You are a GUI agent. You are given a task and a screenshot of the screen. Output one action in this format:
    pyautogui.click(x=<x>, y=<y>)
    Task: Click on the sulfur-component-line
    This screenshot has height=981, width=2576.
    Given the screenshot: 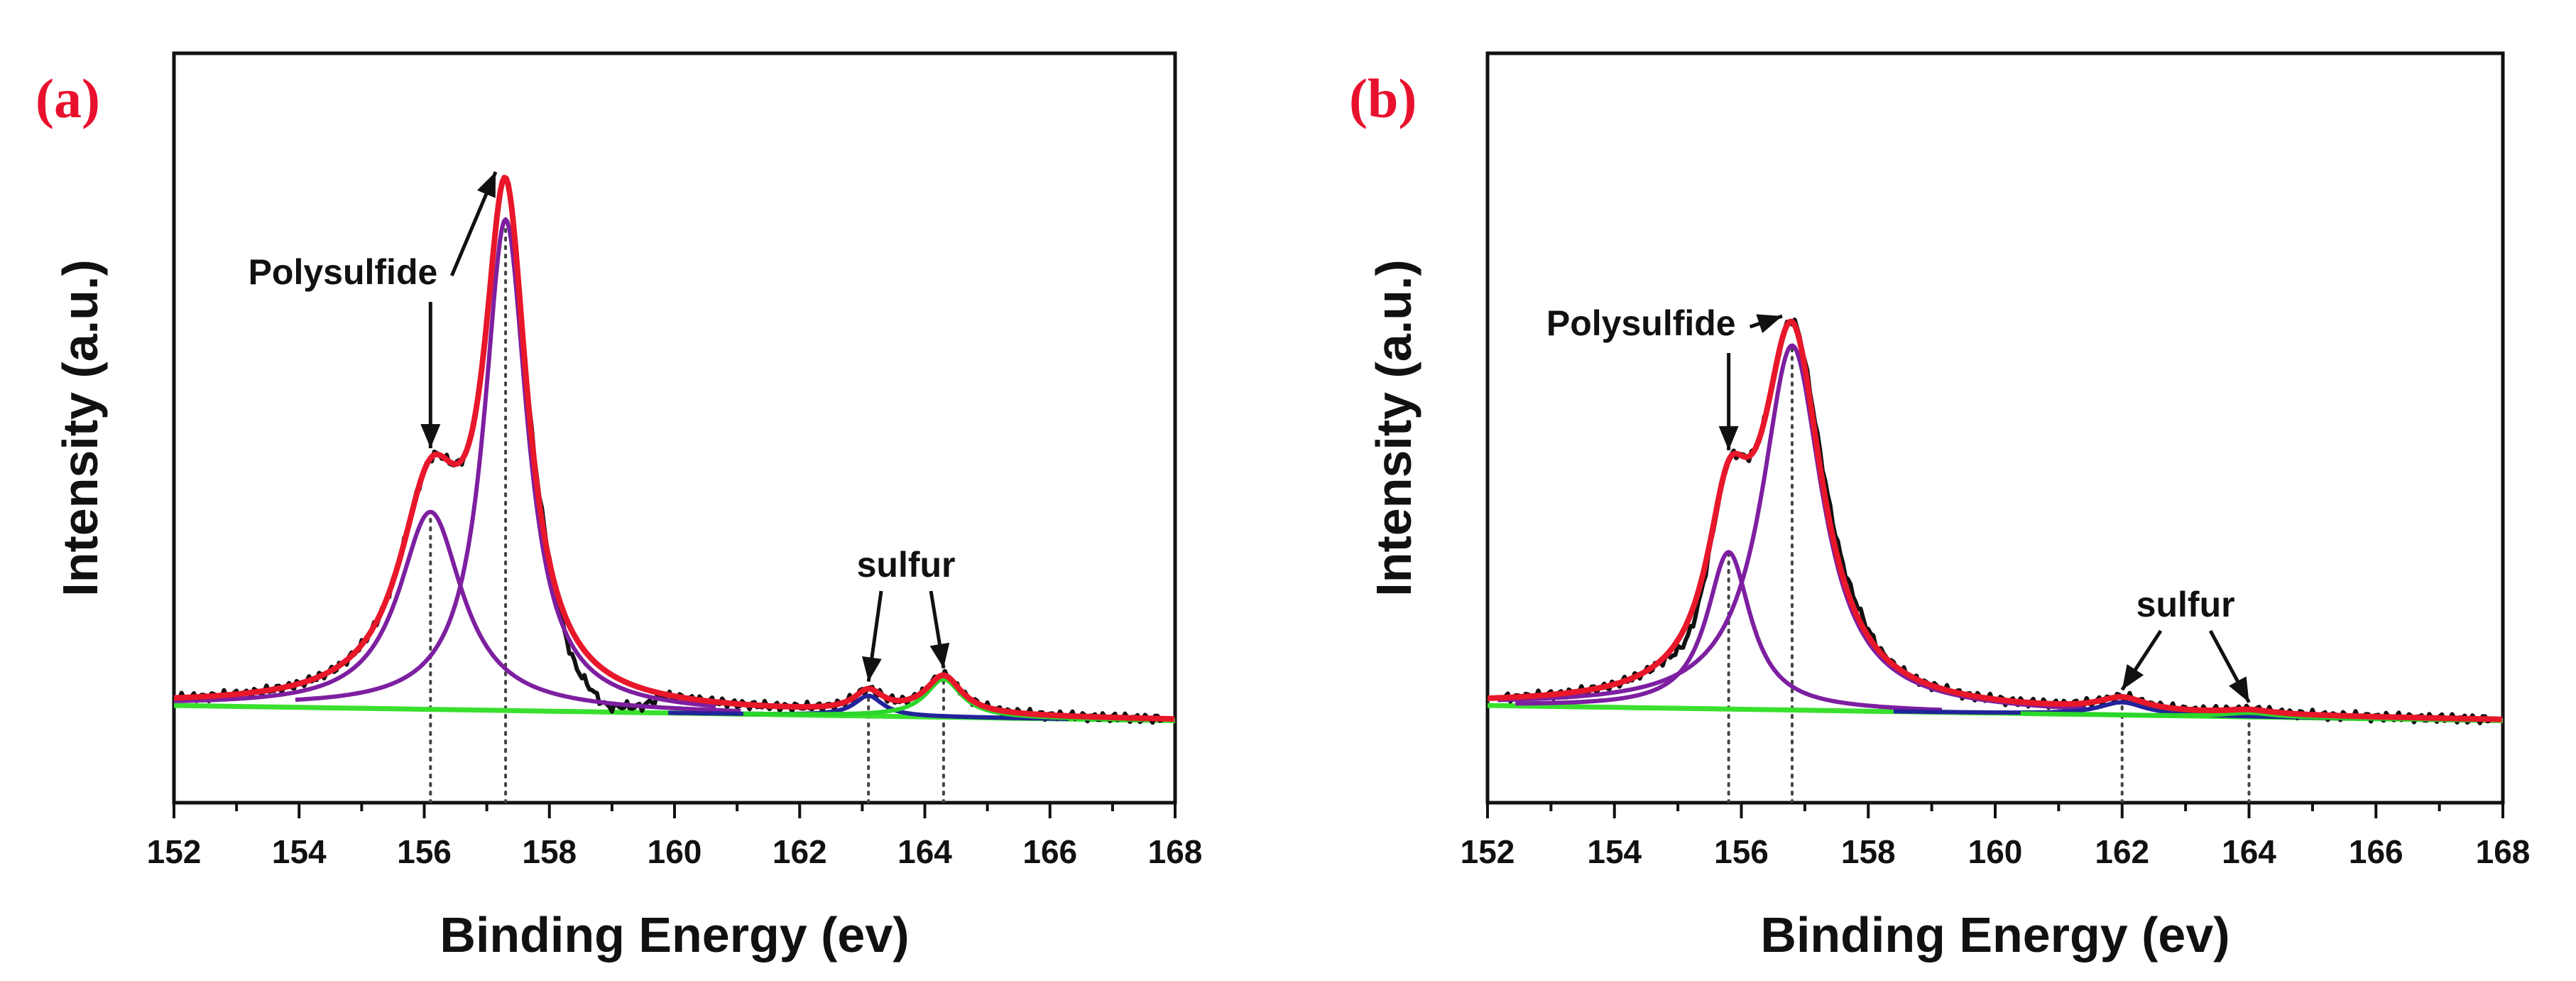 What is the action you would take?
    pyautogui.click(x=868, y=707)
    